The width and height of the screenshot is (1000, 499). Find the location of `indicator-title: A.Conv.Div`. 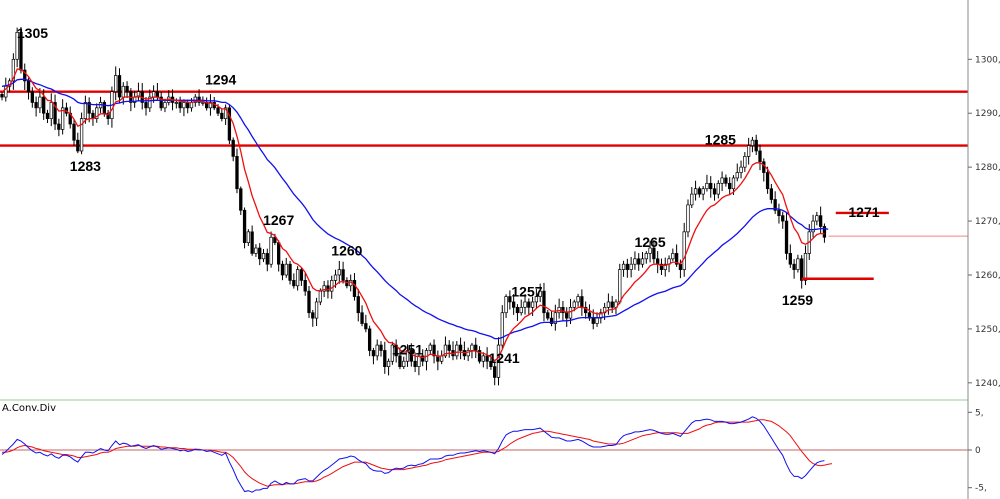

indicator-title: A.Conv.Div is located at coordinates (29, 408).